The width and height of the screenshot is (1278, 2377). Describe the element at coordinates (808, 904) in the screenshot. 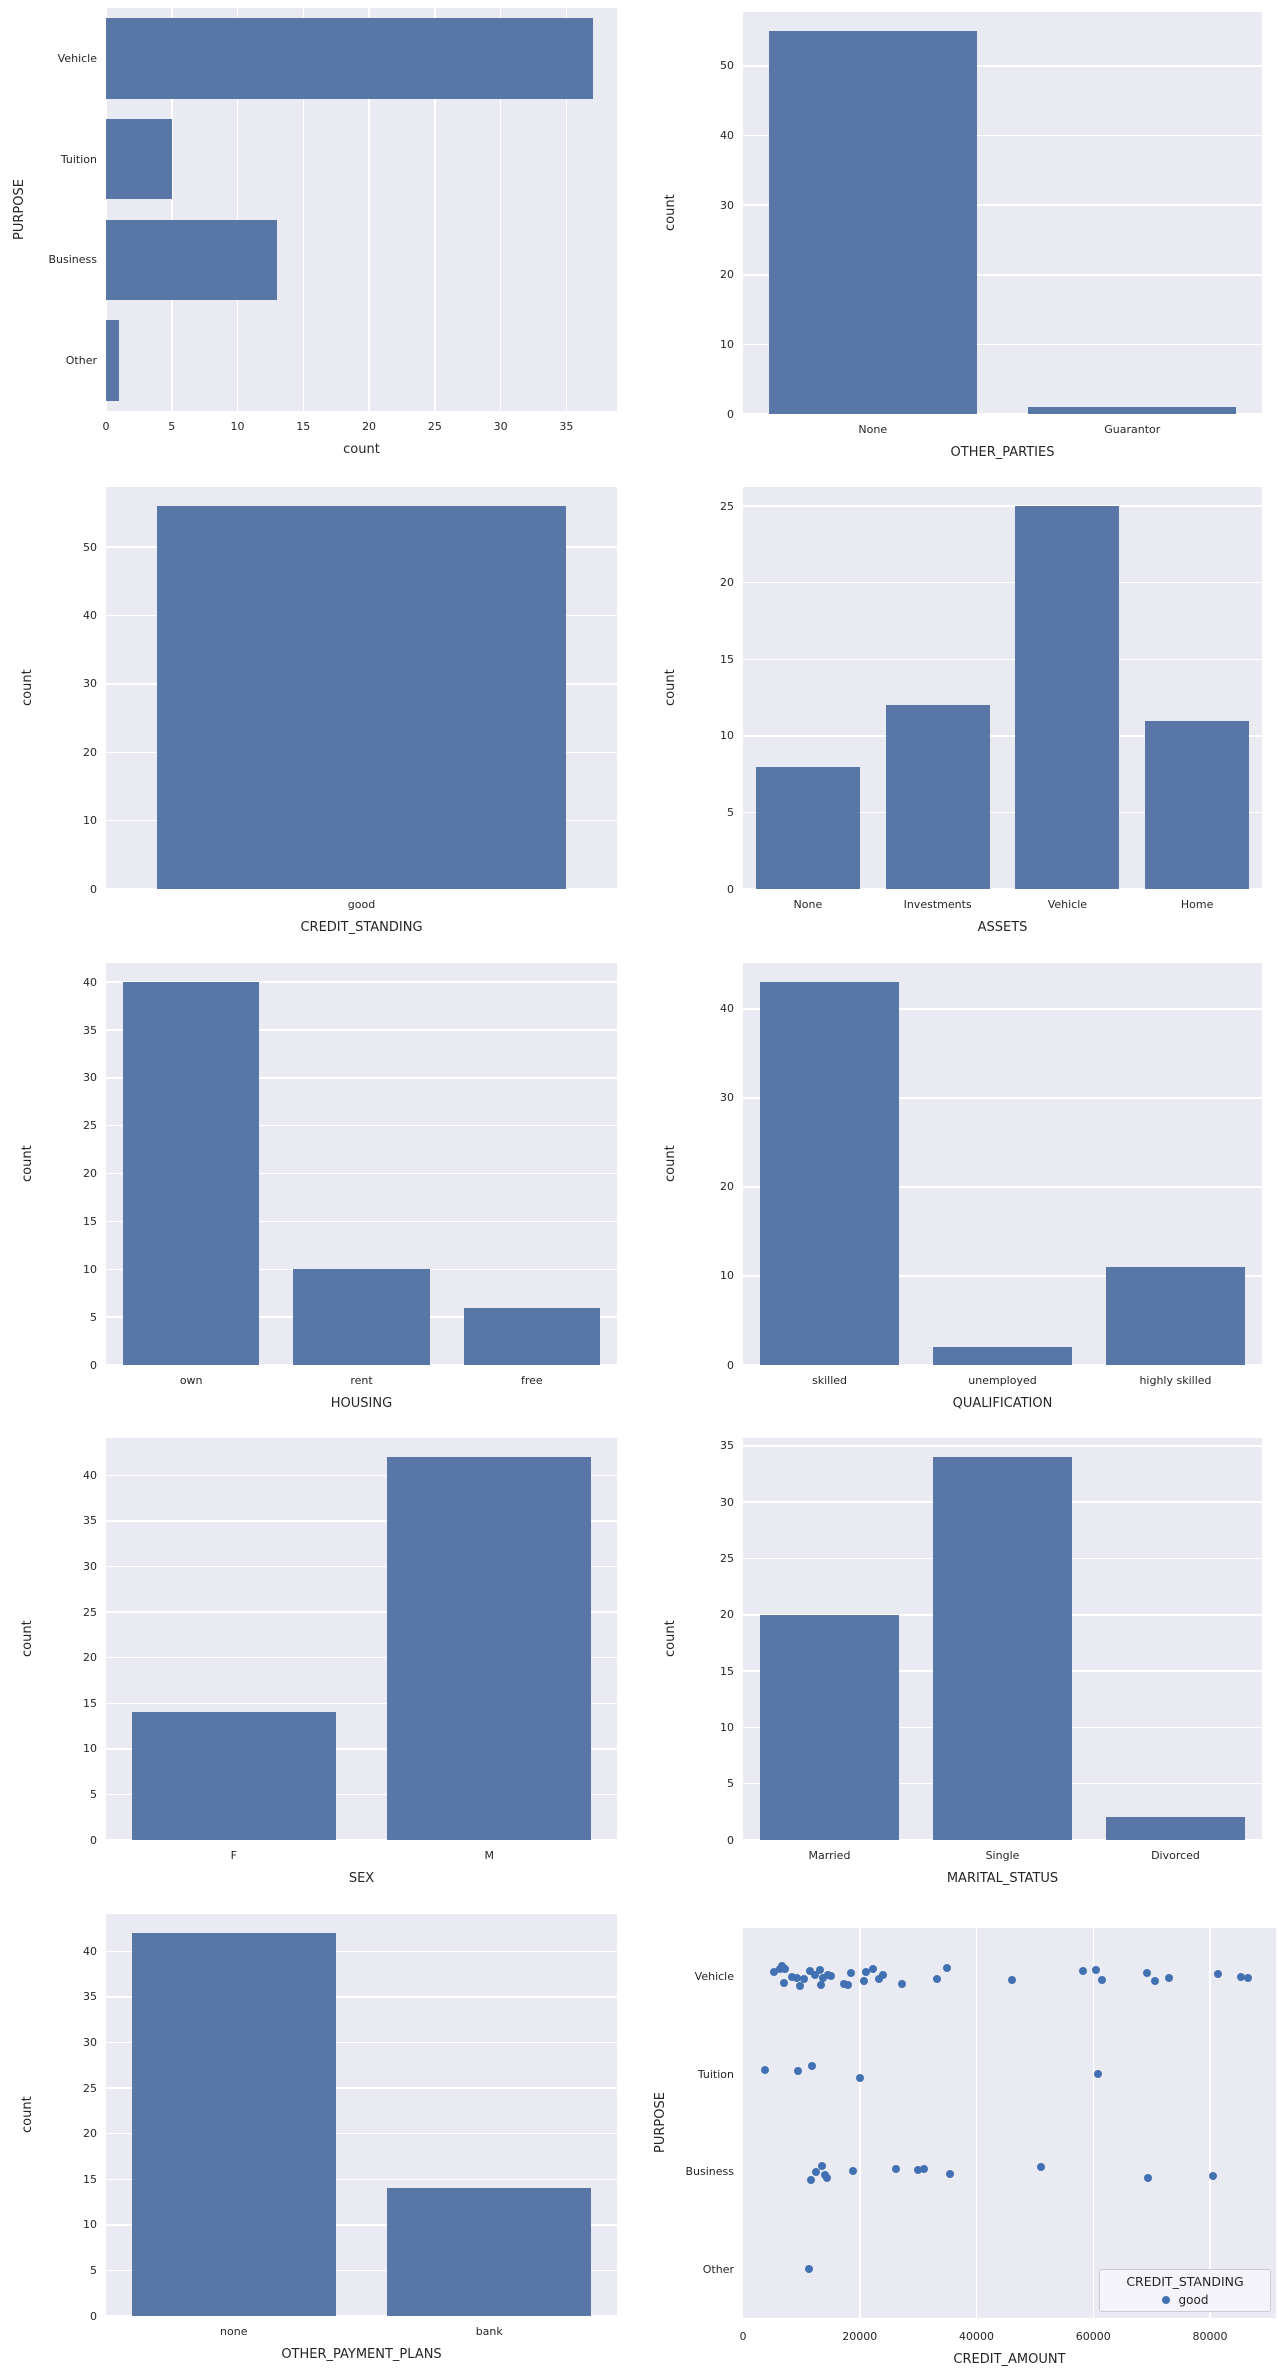

I see `x-category-label: None` at that location.